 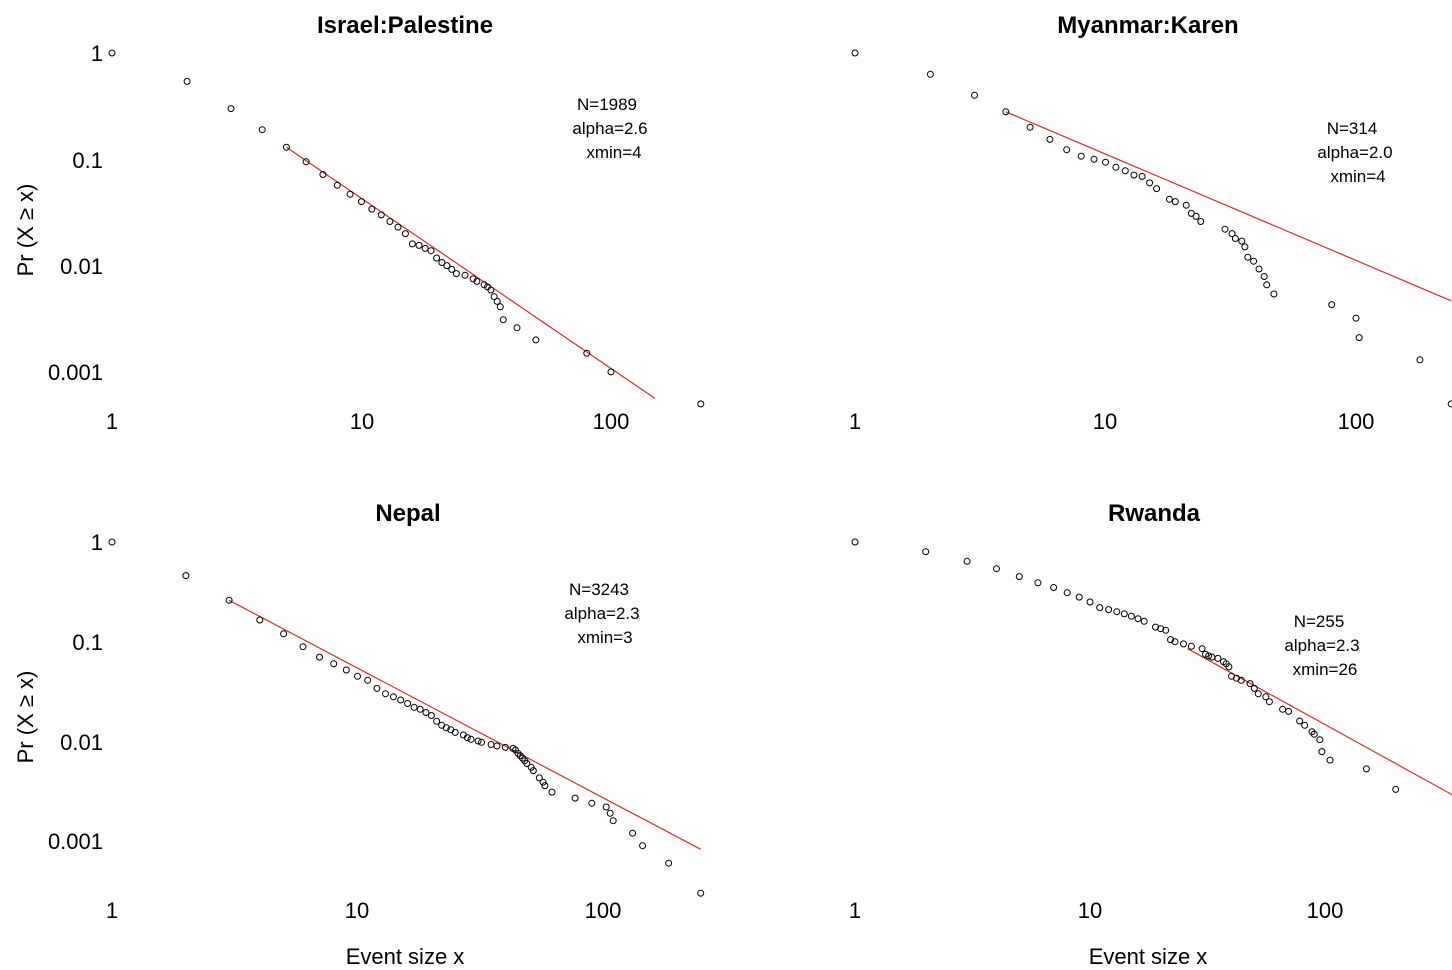 What do you see at coordinates (112, 421) in the screenshot?
I see `x-tick-label: 1` at bounding box center [112, 421].